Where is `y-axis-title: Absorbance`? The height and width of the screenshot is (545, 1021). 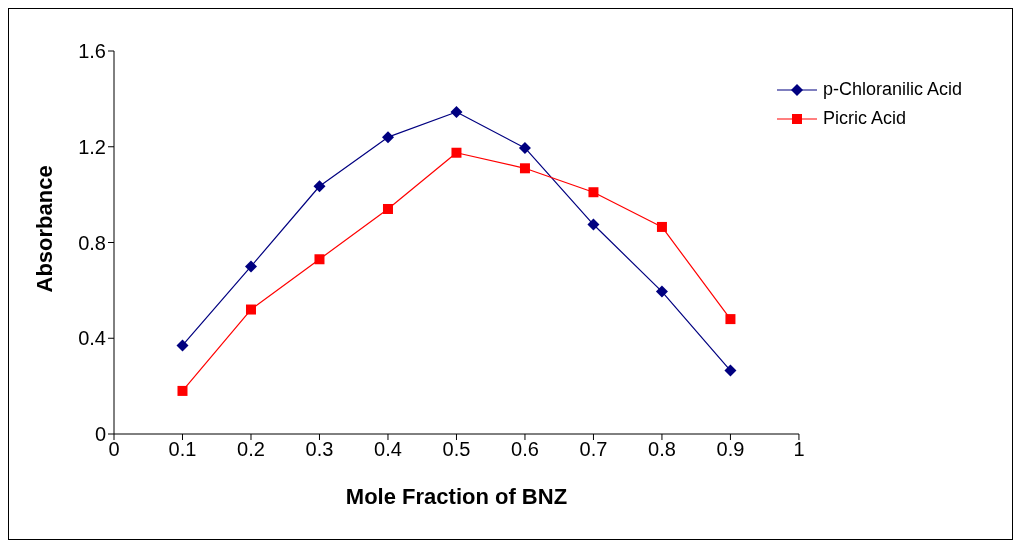
y-axis-title: Absorbance is located at coordinates (44, 229).